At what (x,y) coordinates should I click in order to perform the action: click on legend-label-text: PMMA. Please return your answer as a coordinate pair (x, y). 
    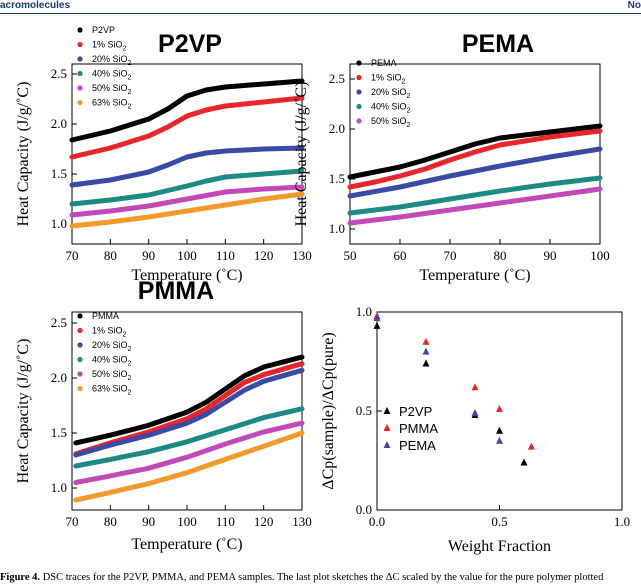
    Looking at the image, I should click on (105, 316).